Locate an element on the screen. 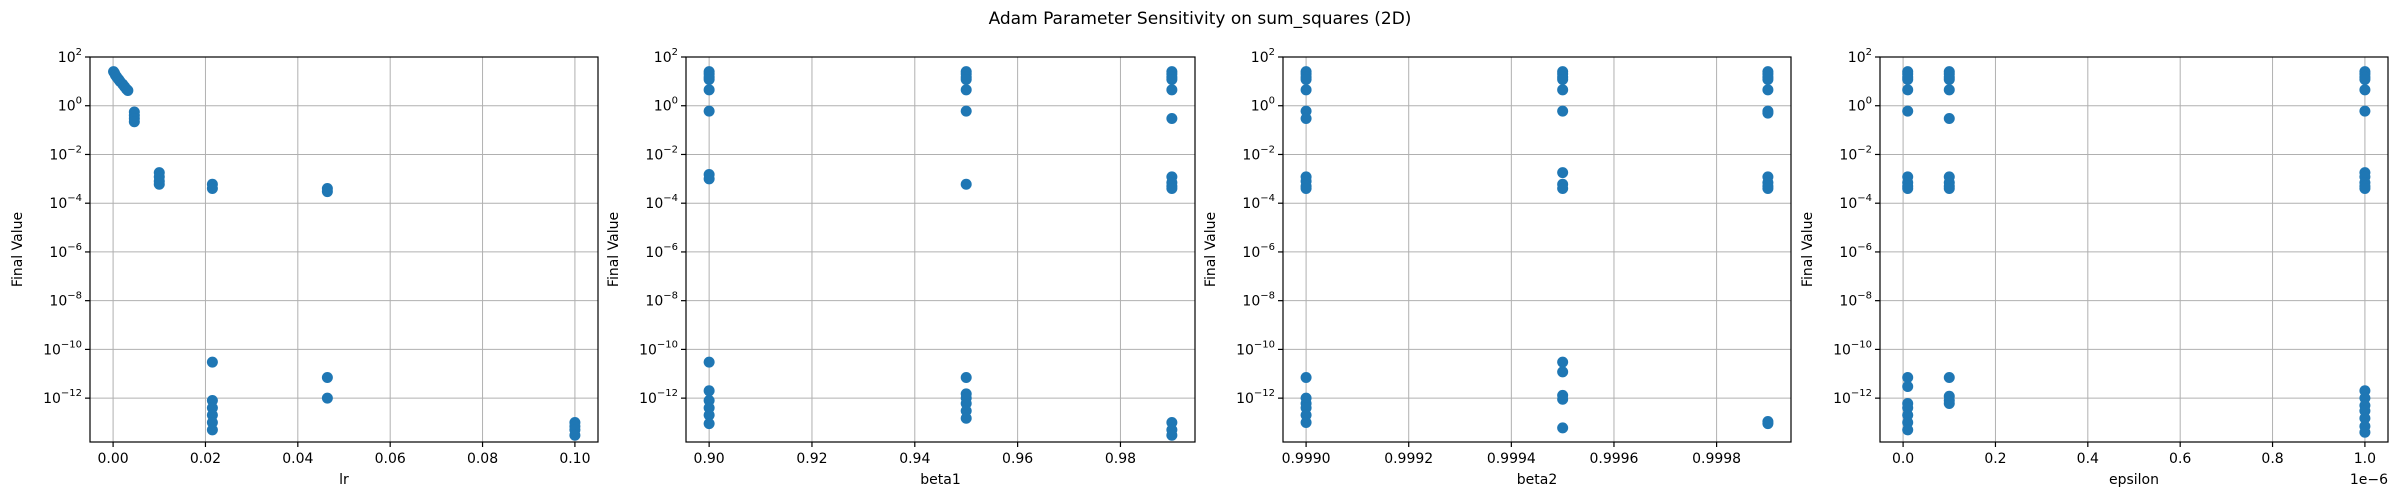 The image size is (2400, 500). x-offset-label: 1e−6 is located at coordinates (2369, 480).